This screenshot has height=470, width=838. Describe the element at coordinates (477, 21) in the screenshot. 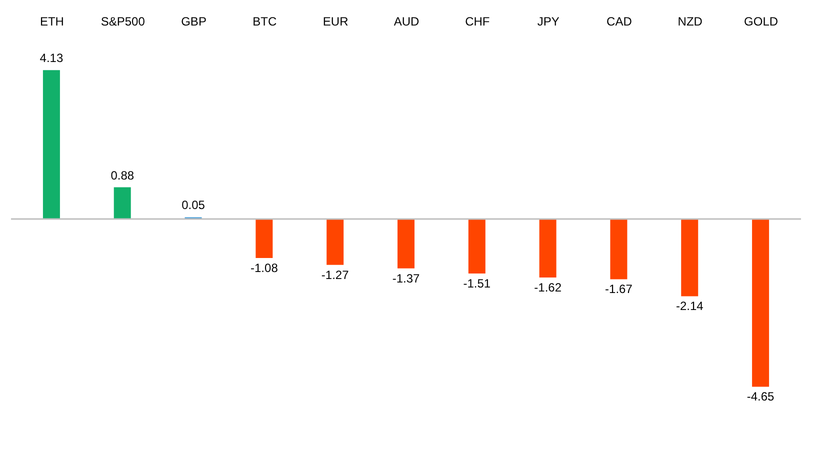

I see `x-tick-label: CHF` at that location.